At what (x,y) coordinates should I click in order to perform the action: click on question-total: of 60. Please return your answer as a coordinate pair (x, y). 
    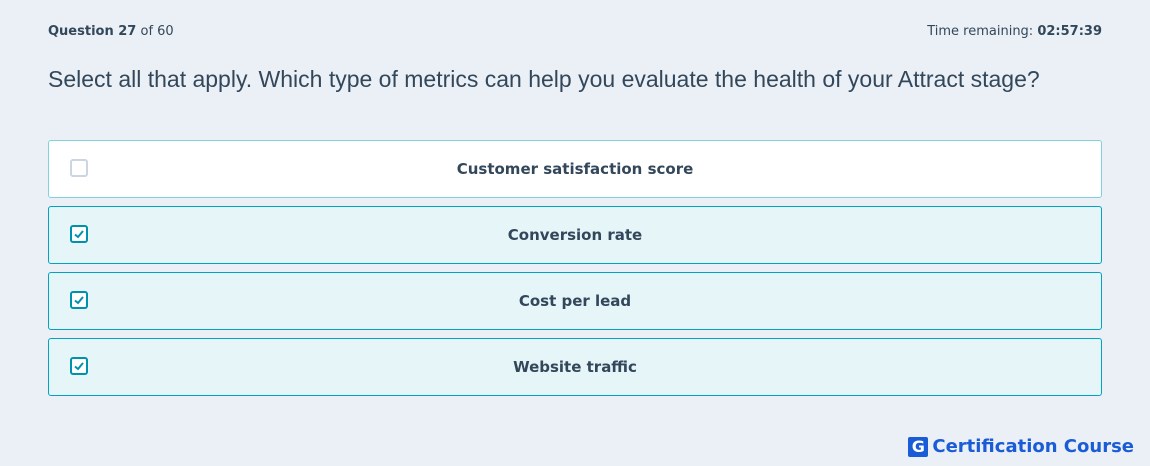
    Looking at the image, I should click on (157, 31).